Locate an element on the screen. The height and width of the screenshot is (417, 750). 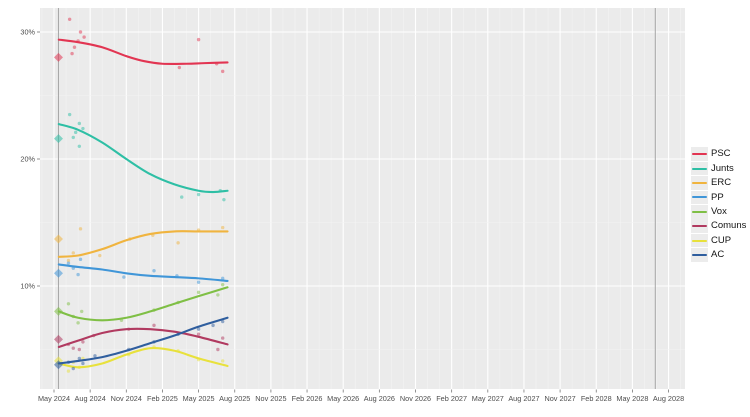
x-tick-label: Nov 2025 is located at coordinates (270, 398).